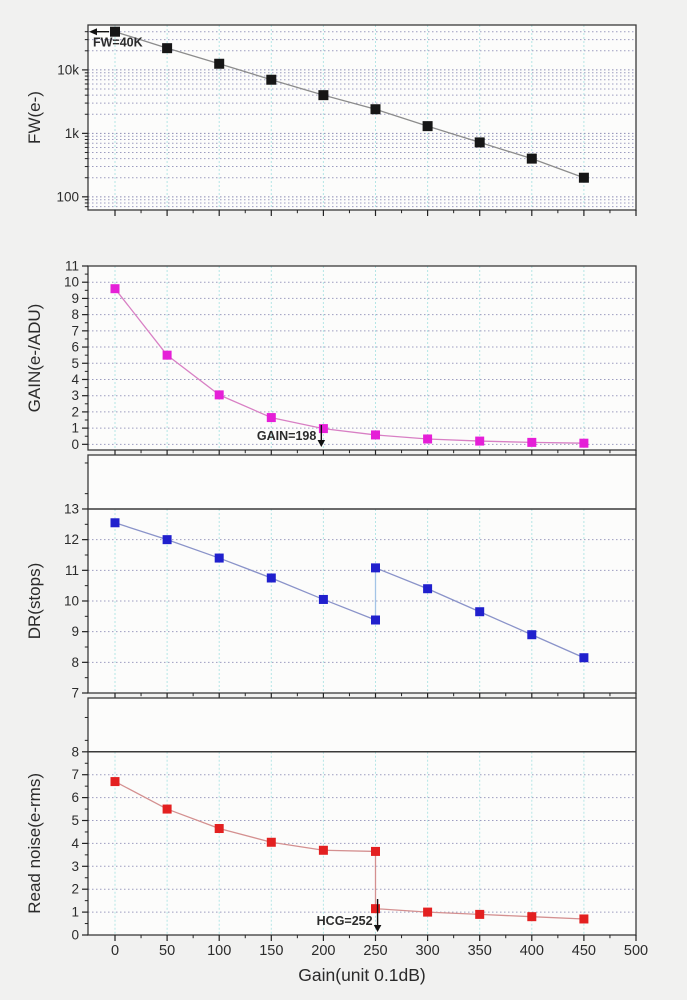 The image size is (687, 1000). I want to click on x-tick-label: 200, so click(323, 951).